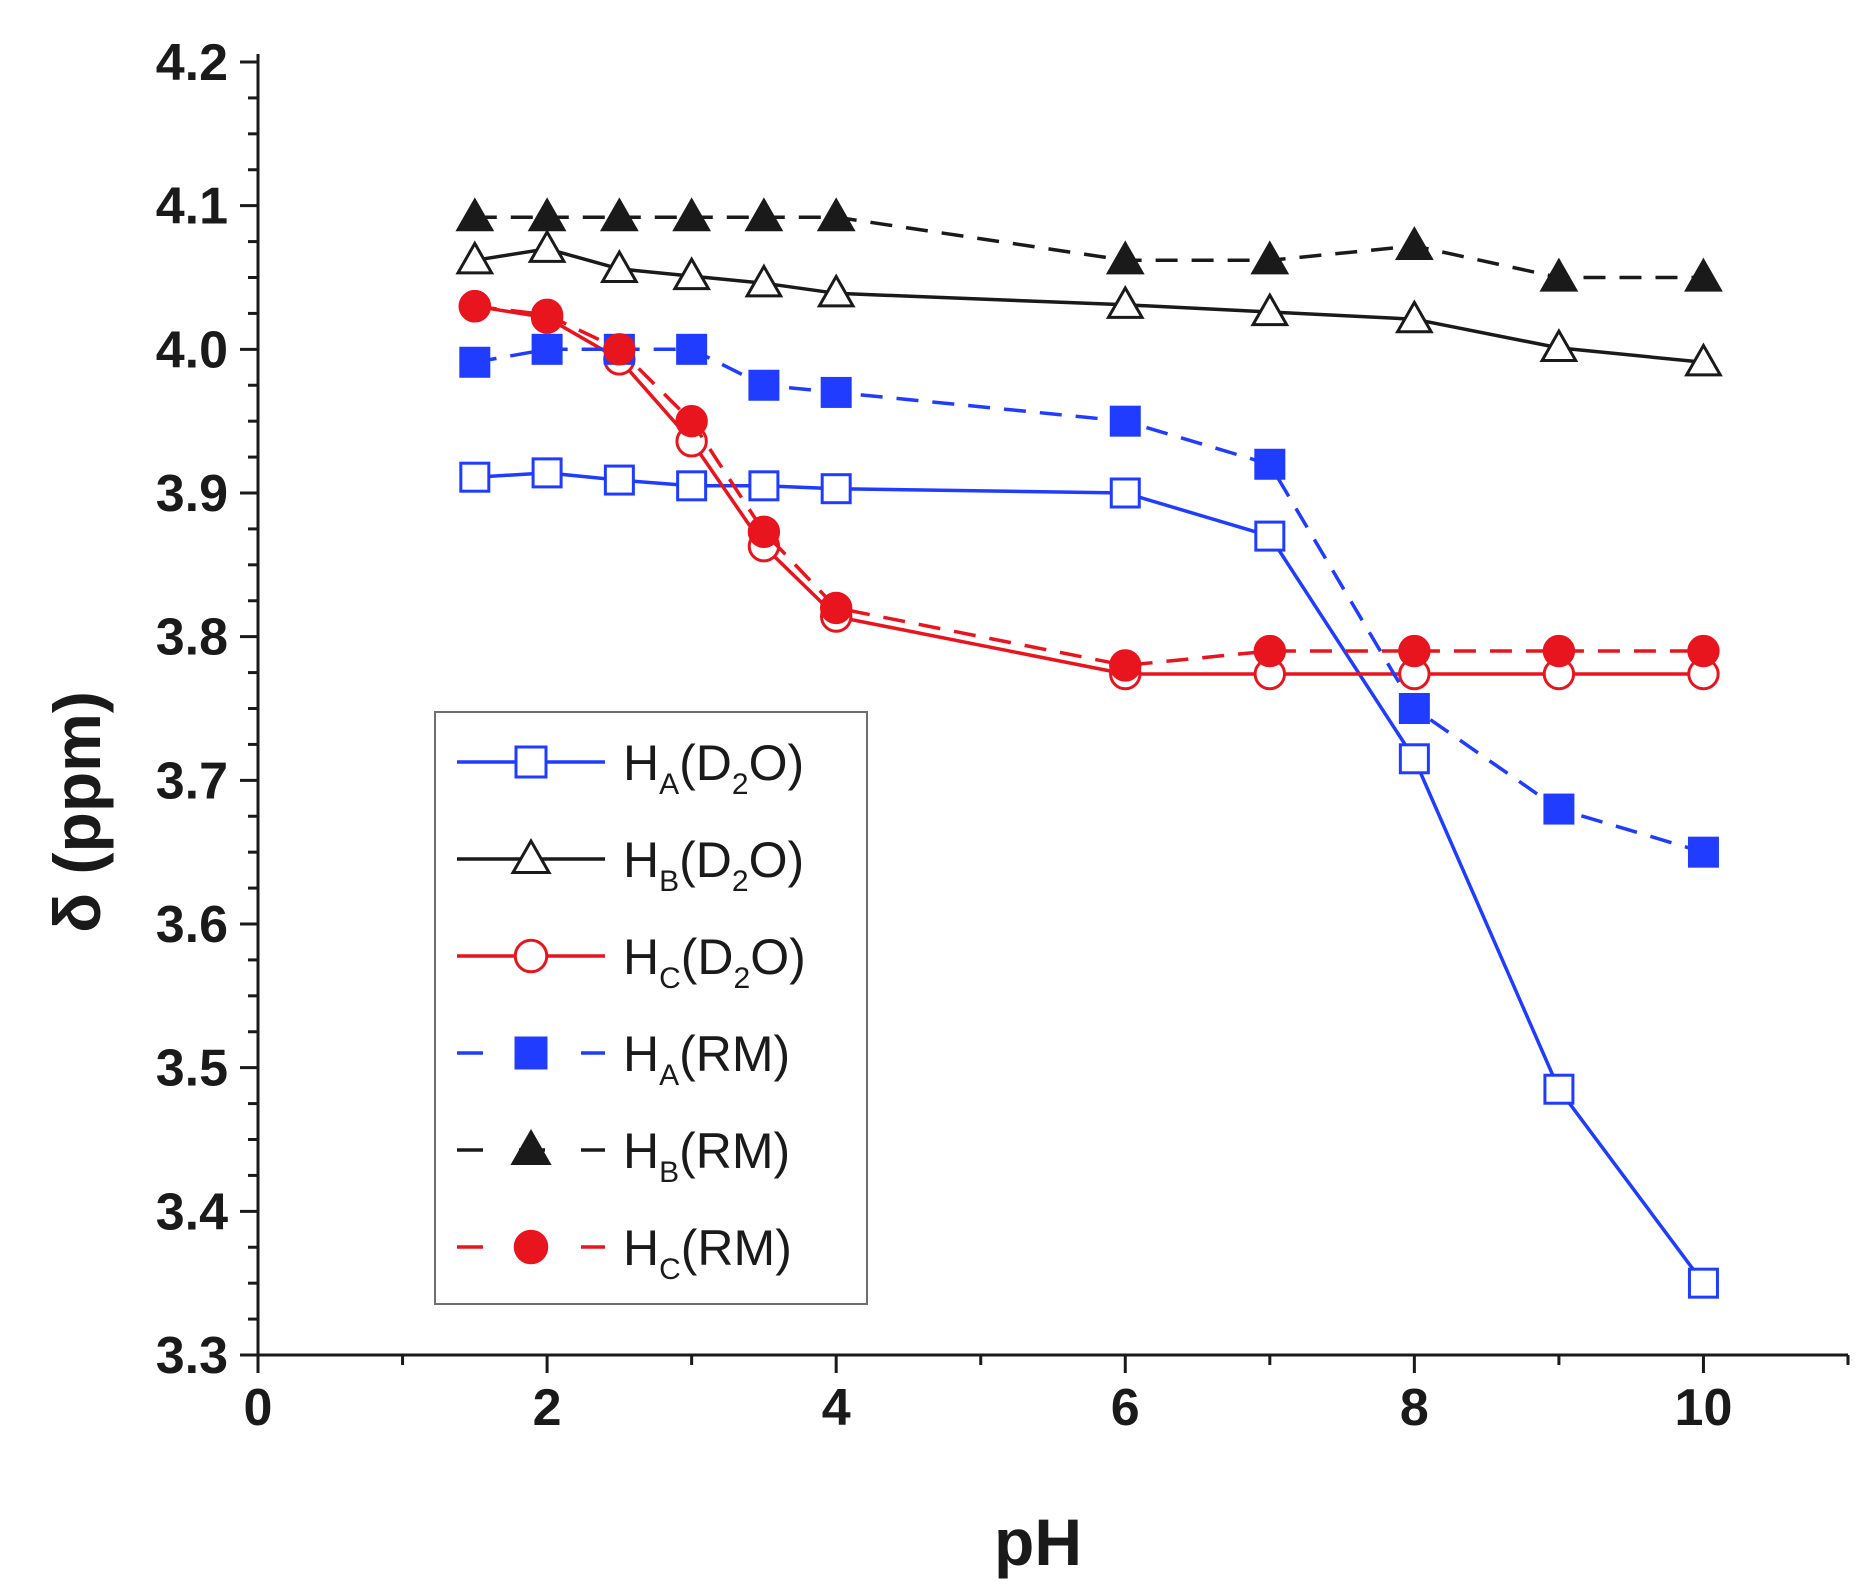 The height and width of the screenshot is (1592, 1868). What do you see at coordinates (192, 207) in the screenshot?
I see `y-tick-label: 4.1` at bounding box center [192, 207].